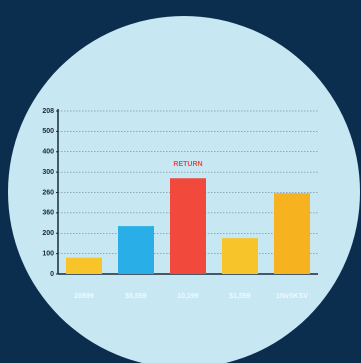  I want to click on y-tick-label: 400, so click(48, 152).